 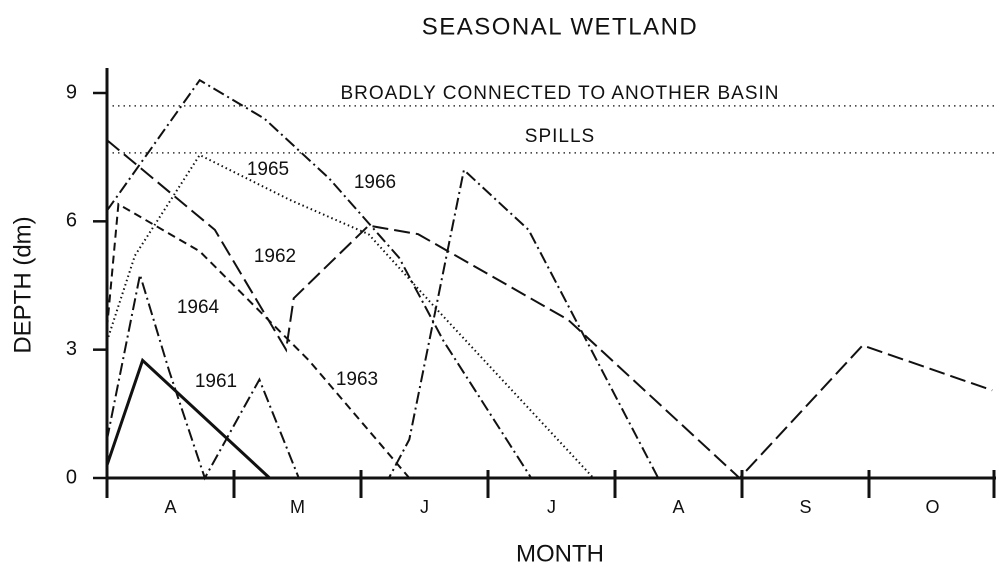 What do you see at coordinates (216, 381) in the screenshot?
I see `series-label: 1961` at bounding box center [216, 381].